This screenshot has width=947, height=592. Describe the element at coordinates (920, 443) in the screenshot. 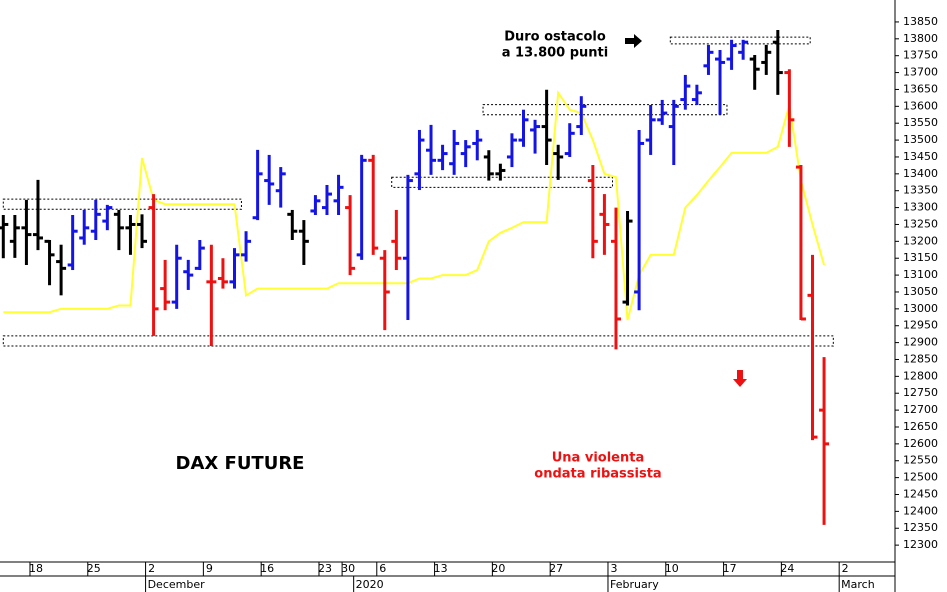

I see `y-tick-label: 12600` at that location.